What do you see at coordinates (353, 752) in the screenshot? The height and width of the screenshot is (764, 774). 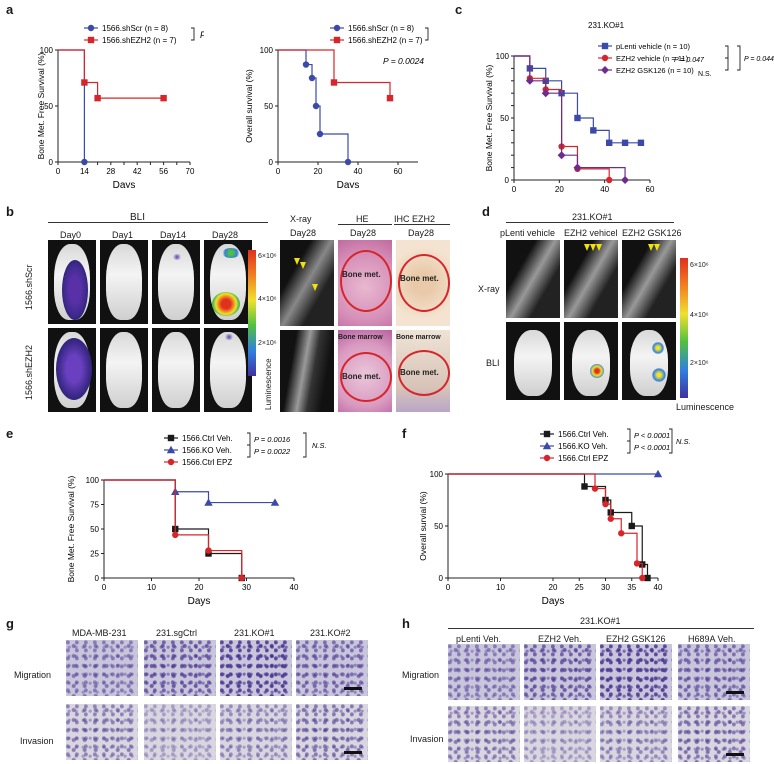 I see `scale-bar` at bounding box center [353, 752].